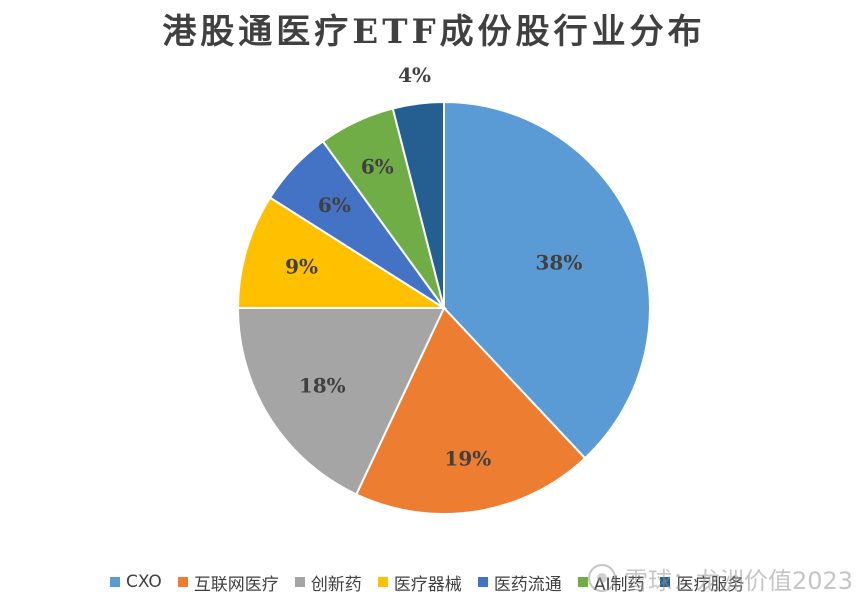  Describe the element at coordinates (334, 205) in the screenshot. I see `data-label-4: 6%` at that location.